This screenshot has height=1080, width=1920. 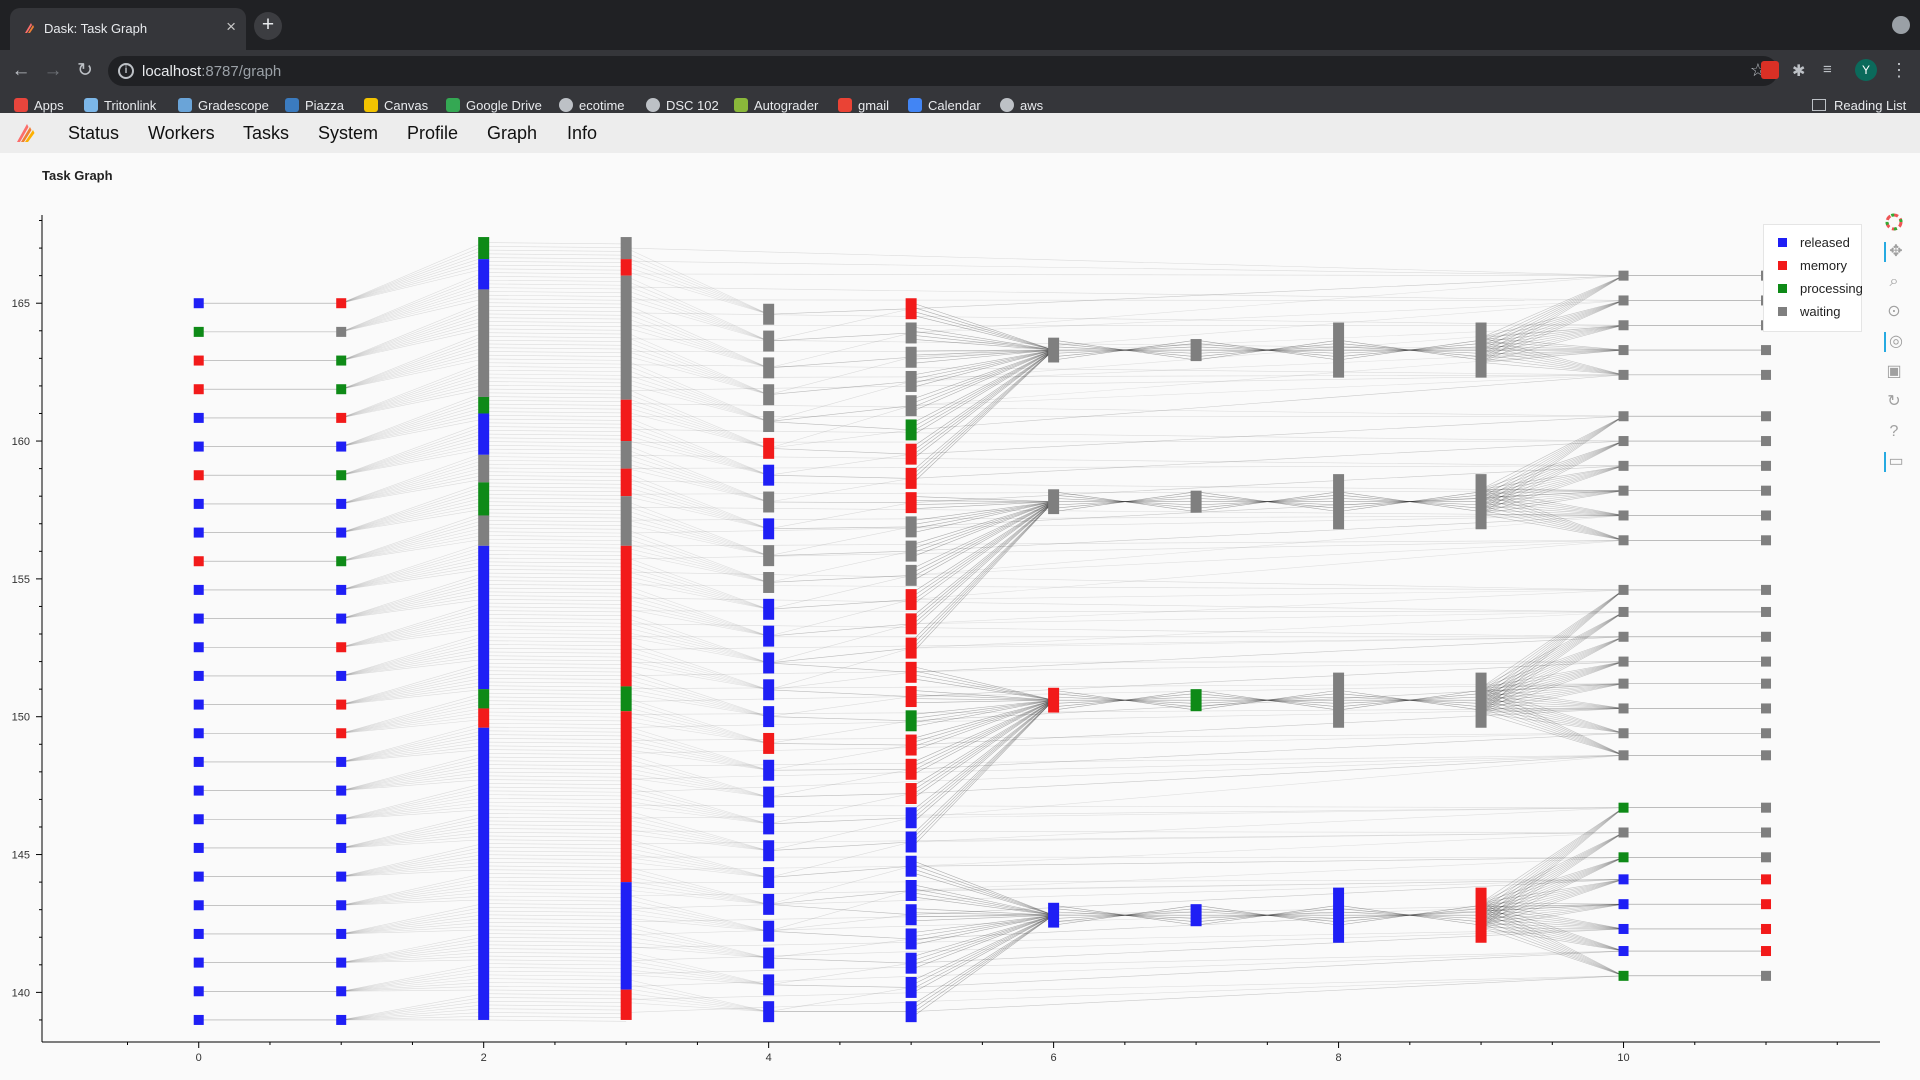 I want to click on wheel-zoom-icon: ⊙, so click(x=1894, y=311).